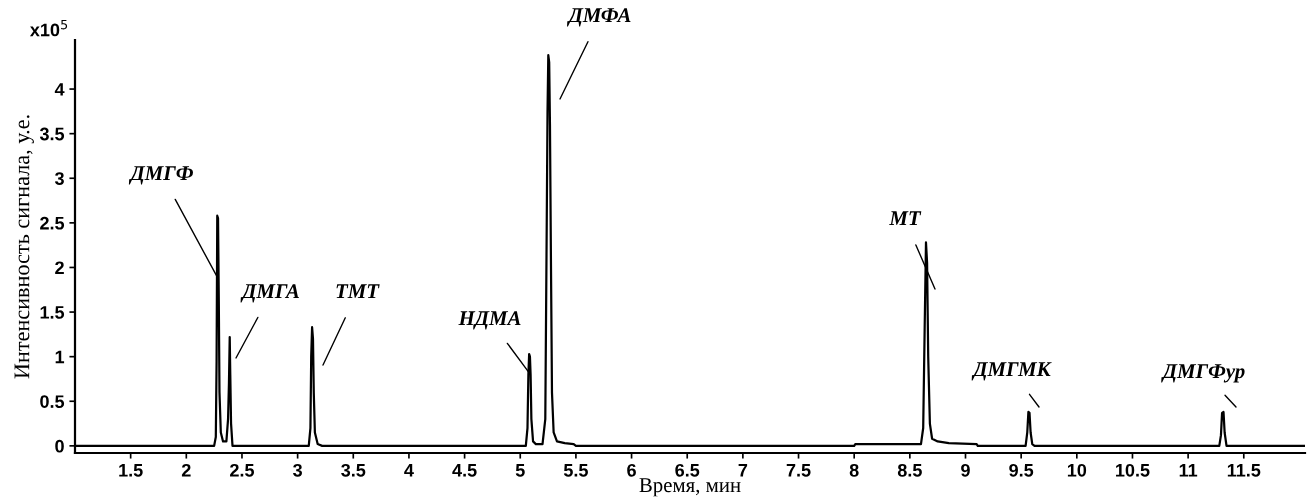  Describe the element at coordinates (52, 223) in the screenshot. I see `y-tick-label: 2.5` at that location.